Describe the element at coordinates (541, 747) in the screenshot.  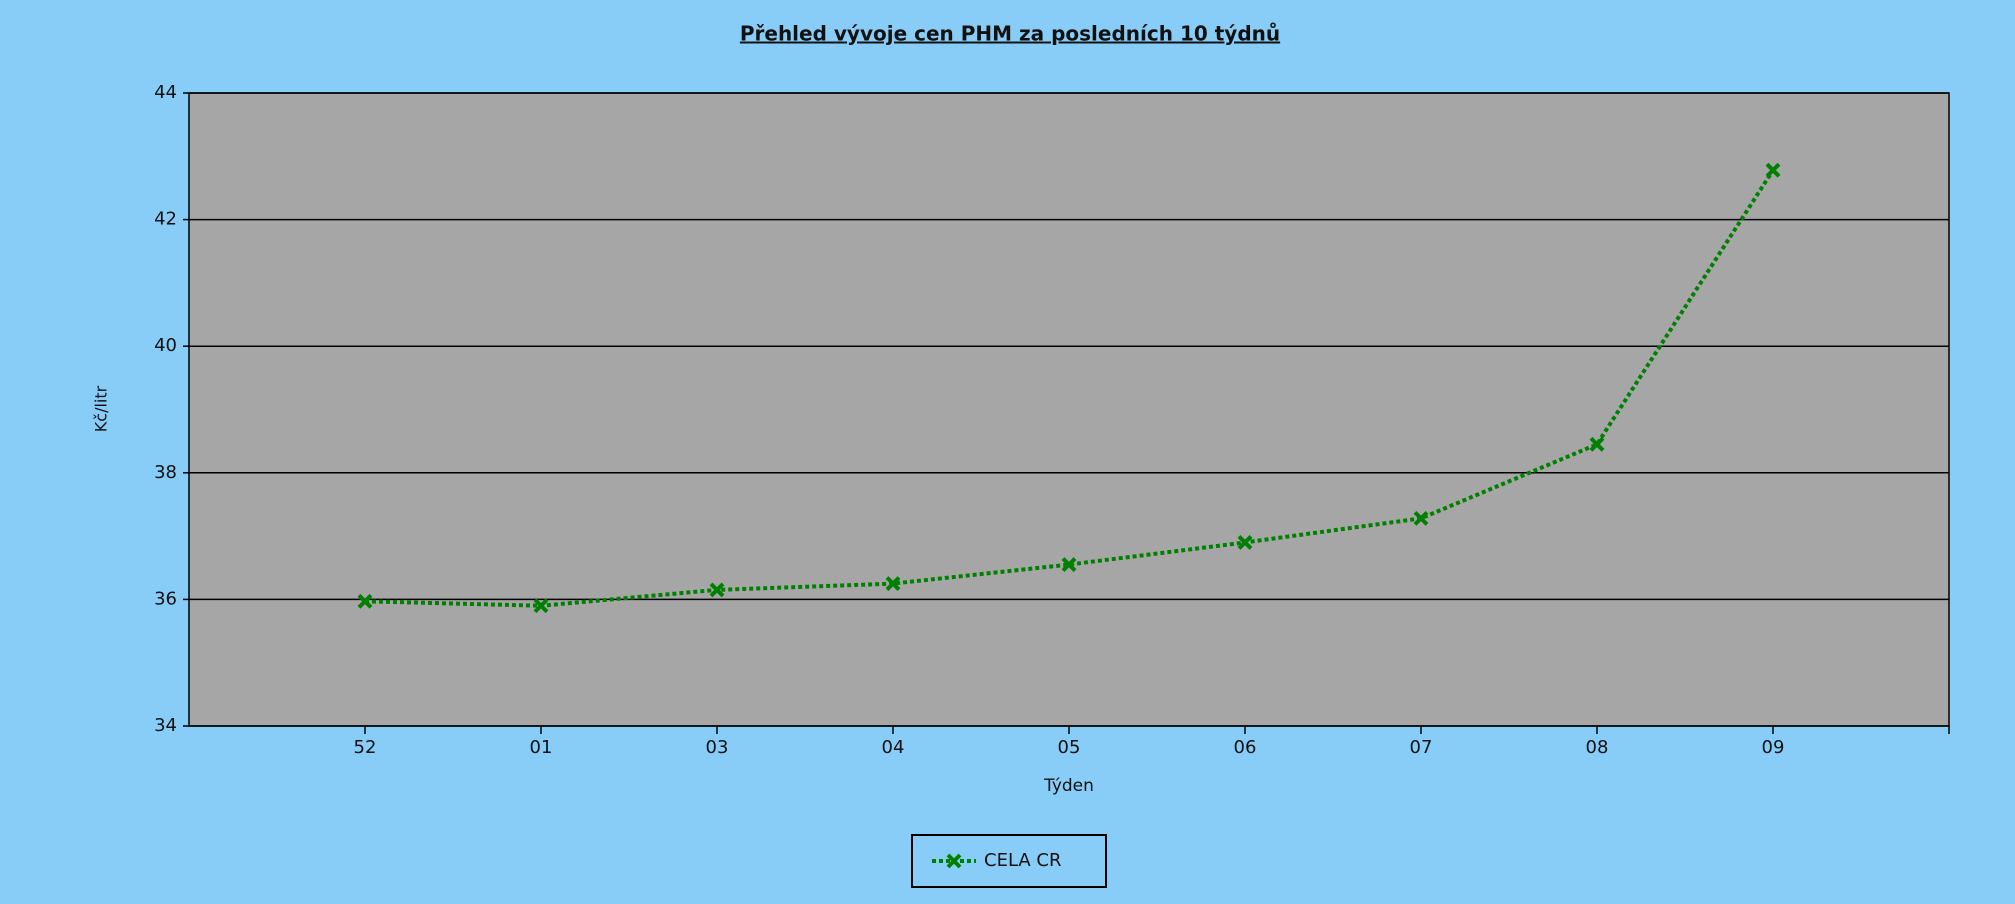
I see `x-tick-label: 01` at that location.